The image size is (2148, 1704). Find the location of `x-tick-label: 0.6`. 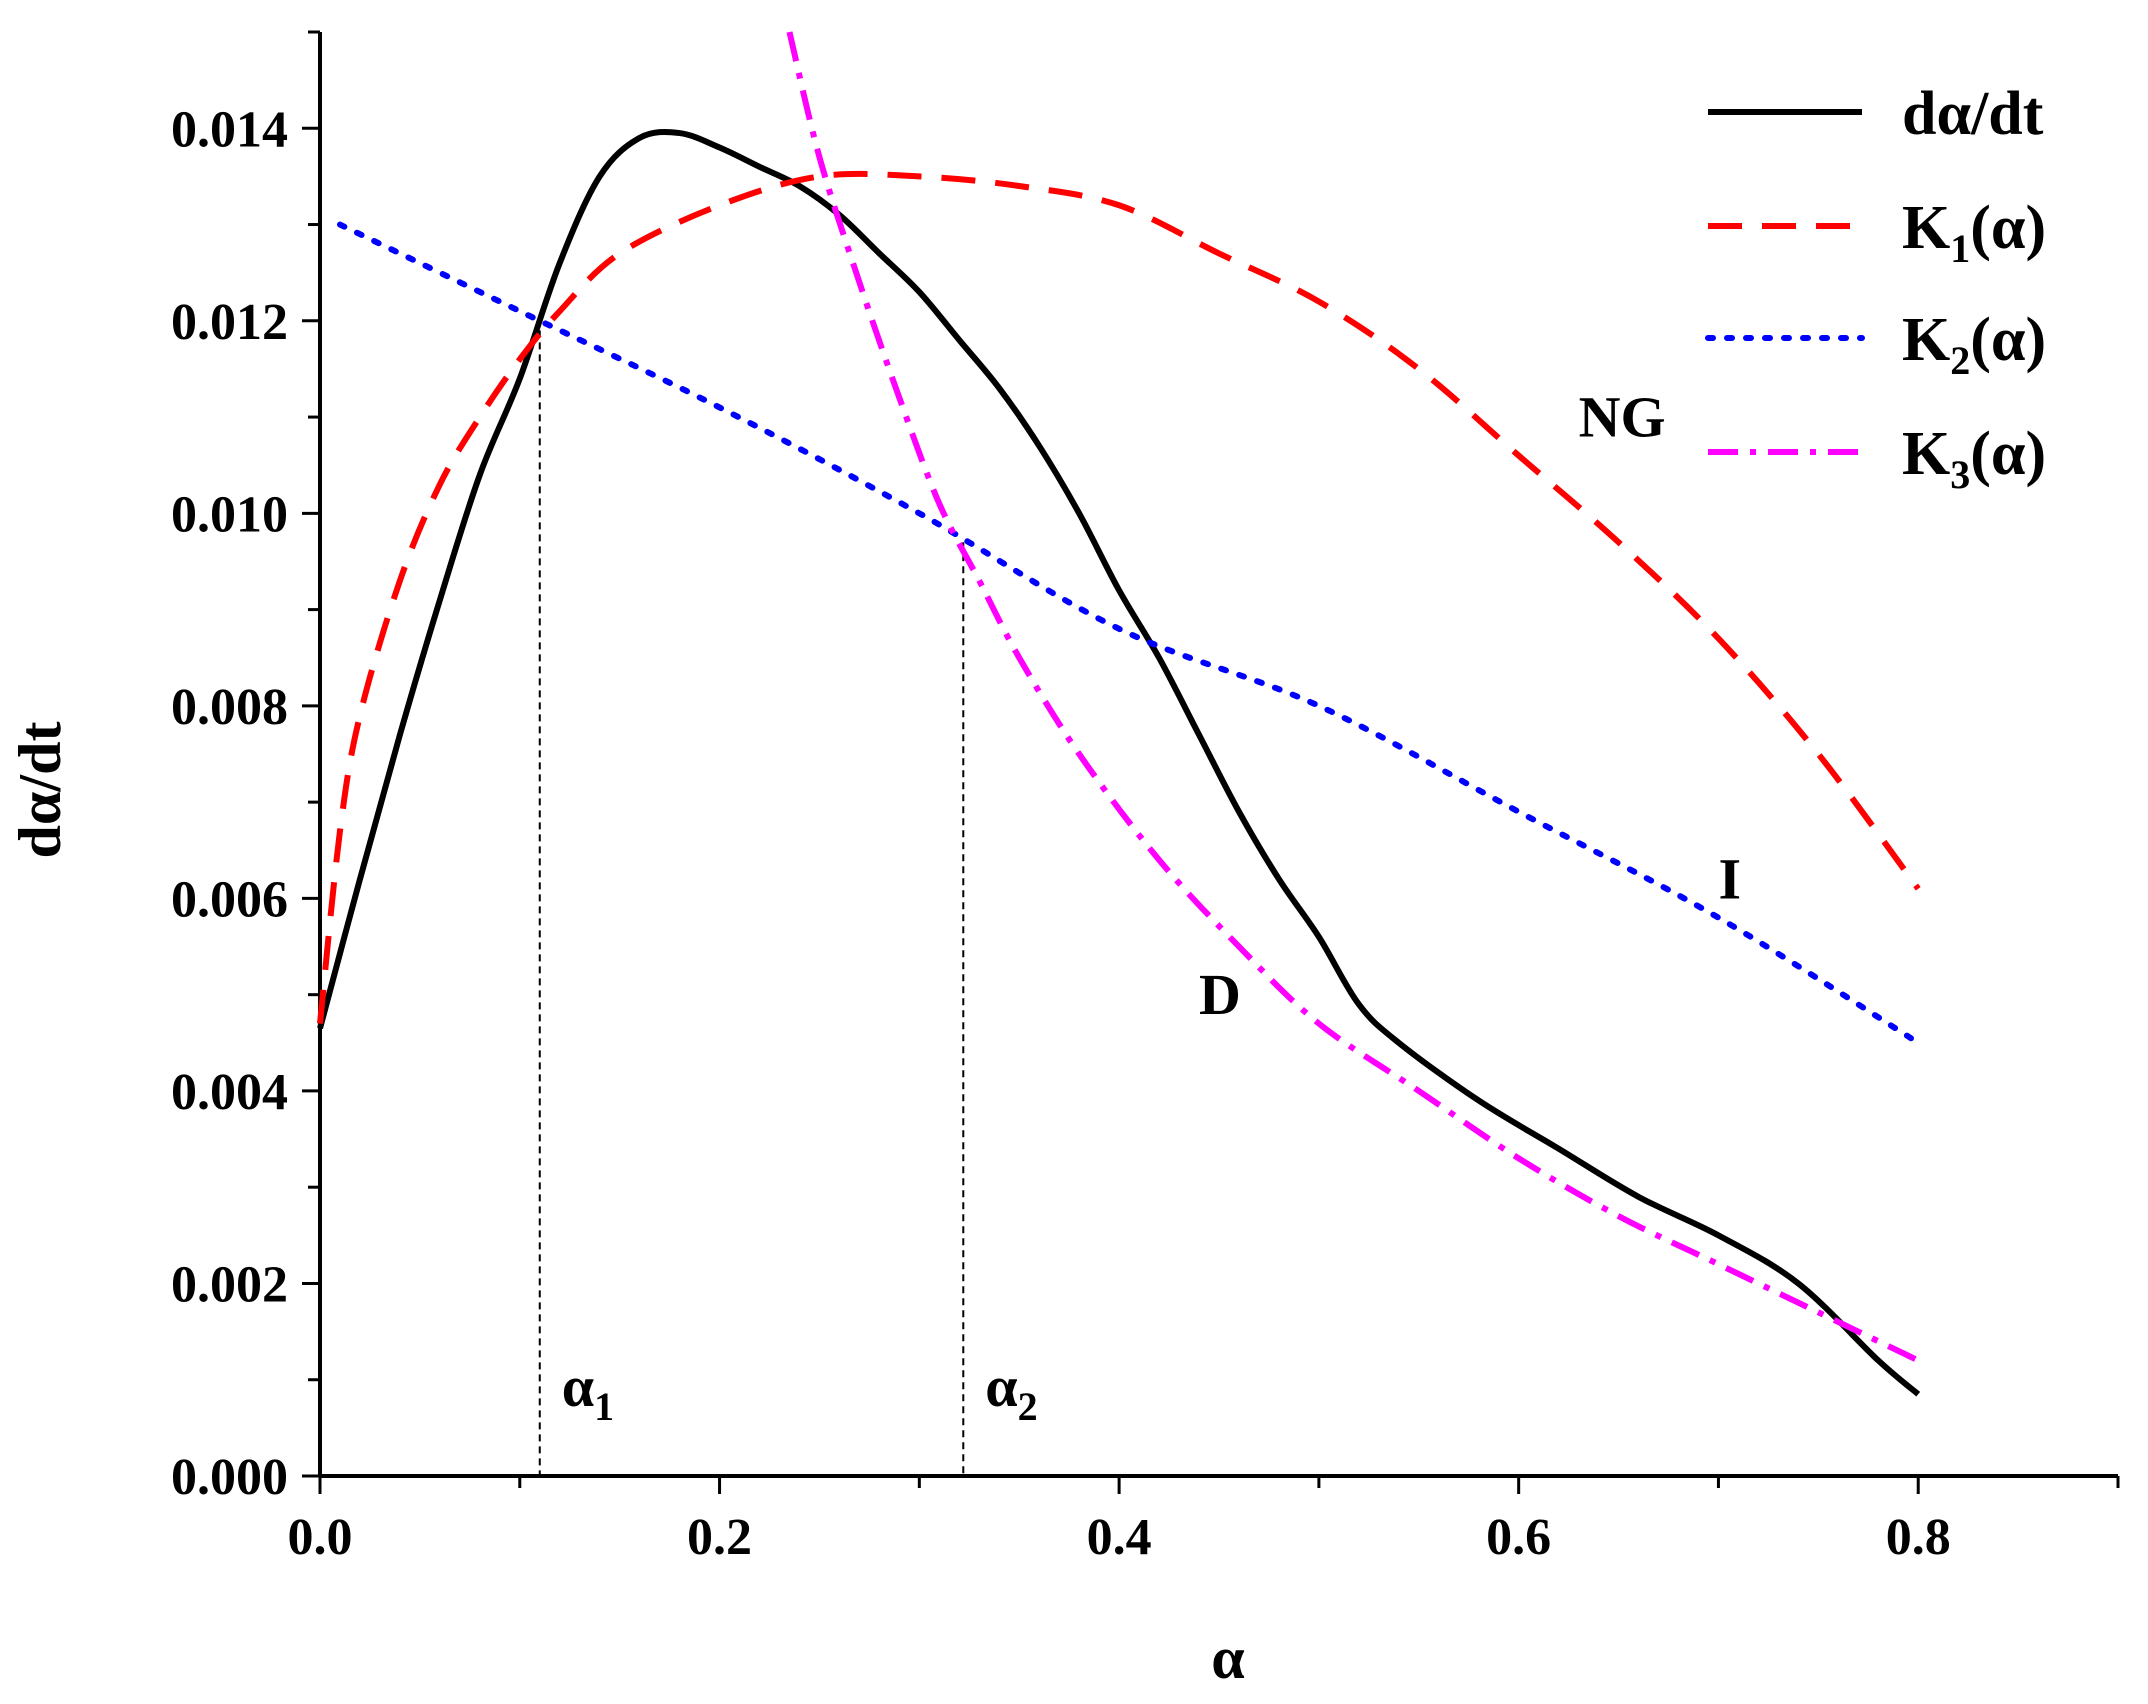

x-tick-label: 0.6 is located at coordinates (1518, 1537).